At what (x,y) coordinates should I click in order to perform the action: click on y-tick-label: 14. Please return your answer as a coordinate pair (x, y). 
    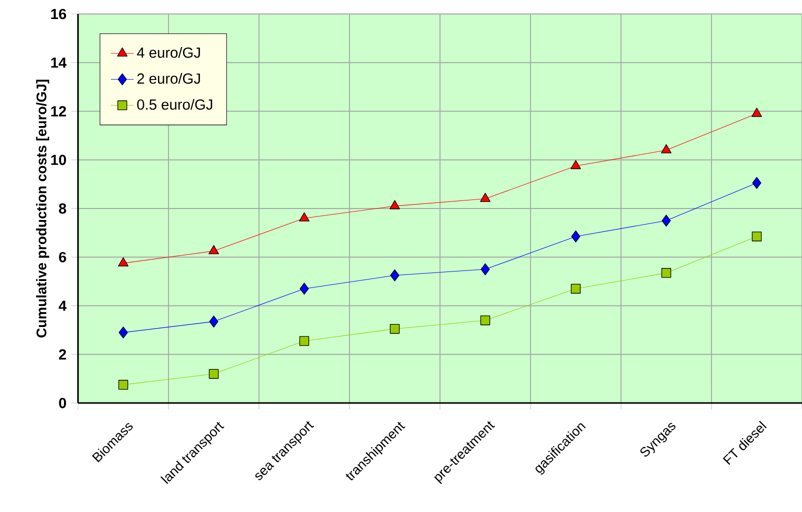
    Looking at the image, I should click on (59, 63).